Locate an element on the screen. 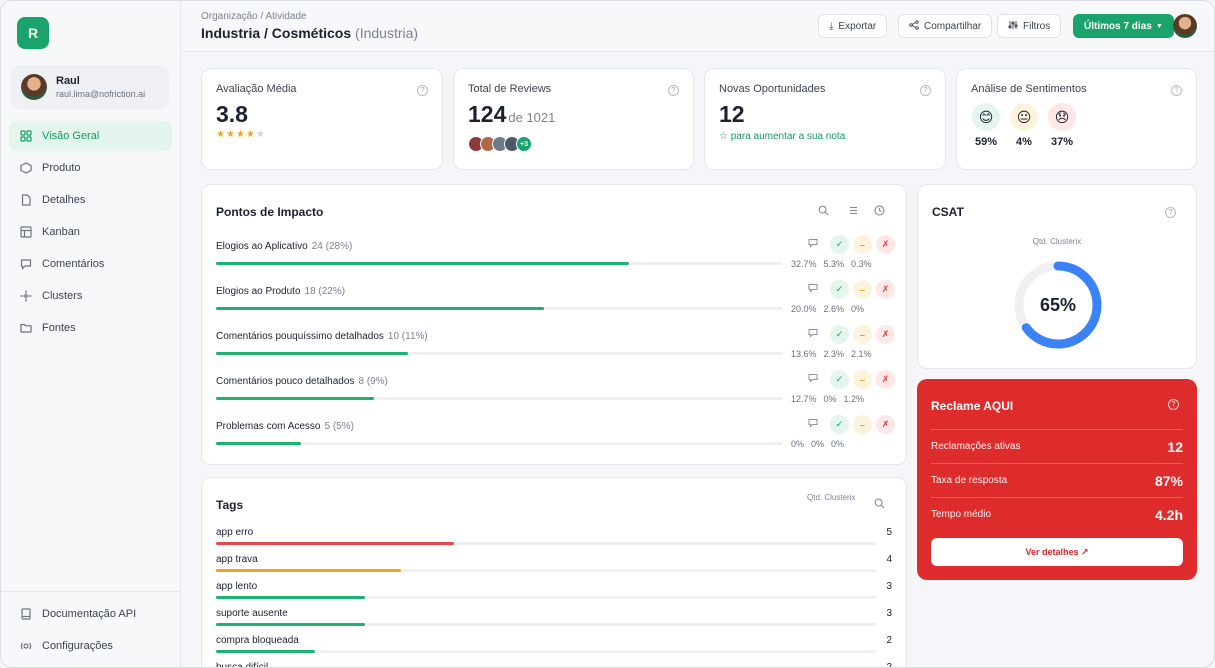 This screenshot has width=1215, height=668. tag-label: busca difícil is located at coordinates (242, 665).